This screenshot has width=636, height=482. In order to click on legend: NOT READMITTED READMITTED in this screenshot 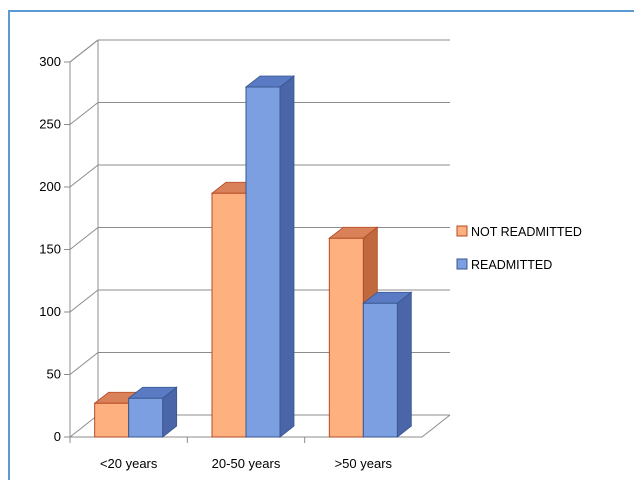, I will do `click(519, 248)`.